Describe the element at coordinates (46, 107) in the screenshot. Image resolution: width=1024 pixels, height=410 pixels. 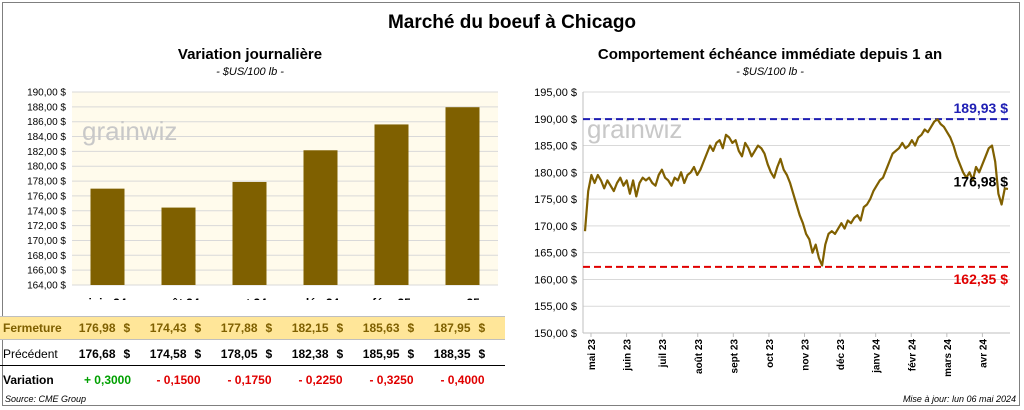
I see `y-tick-label: 188,00 $` at that location.